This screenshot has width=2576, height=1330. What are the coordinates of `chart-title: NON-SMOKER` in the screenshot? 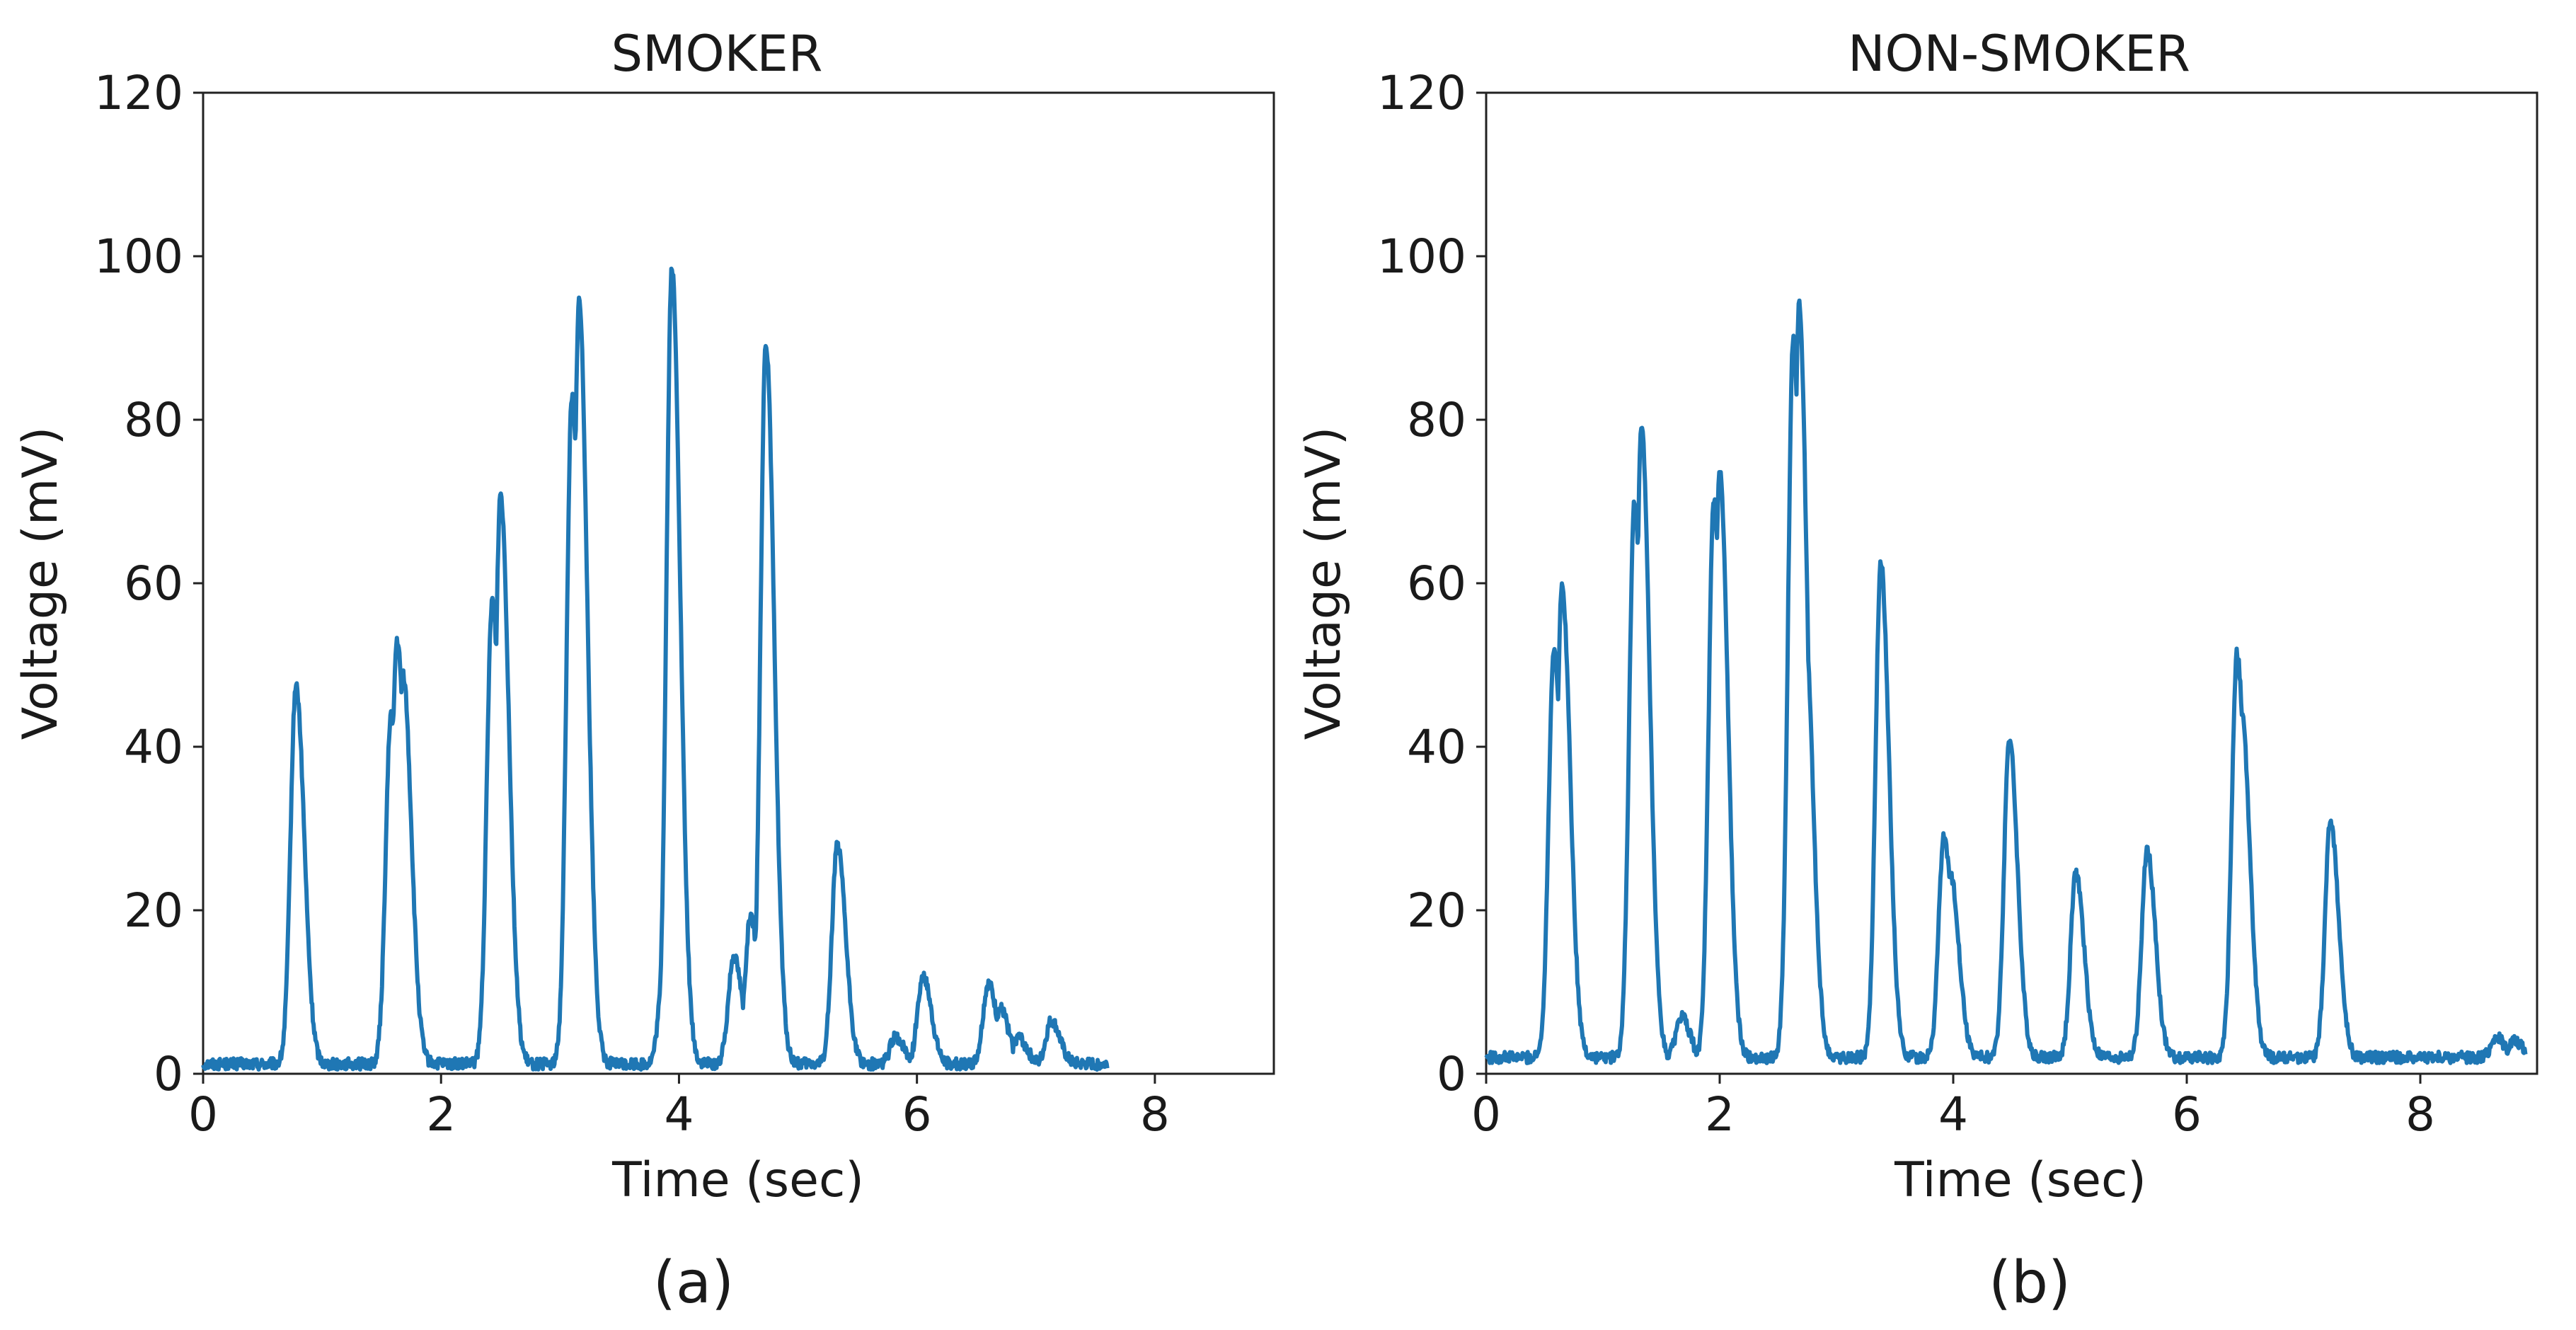 It's located at (2019, 54).